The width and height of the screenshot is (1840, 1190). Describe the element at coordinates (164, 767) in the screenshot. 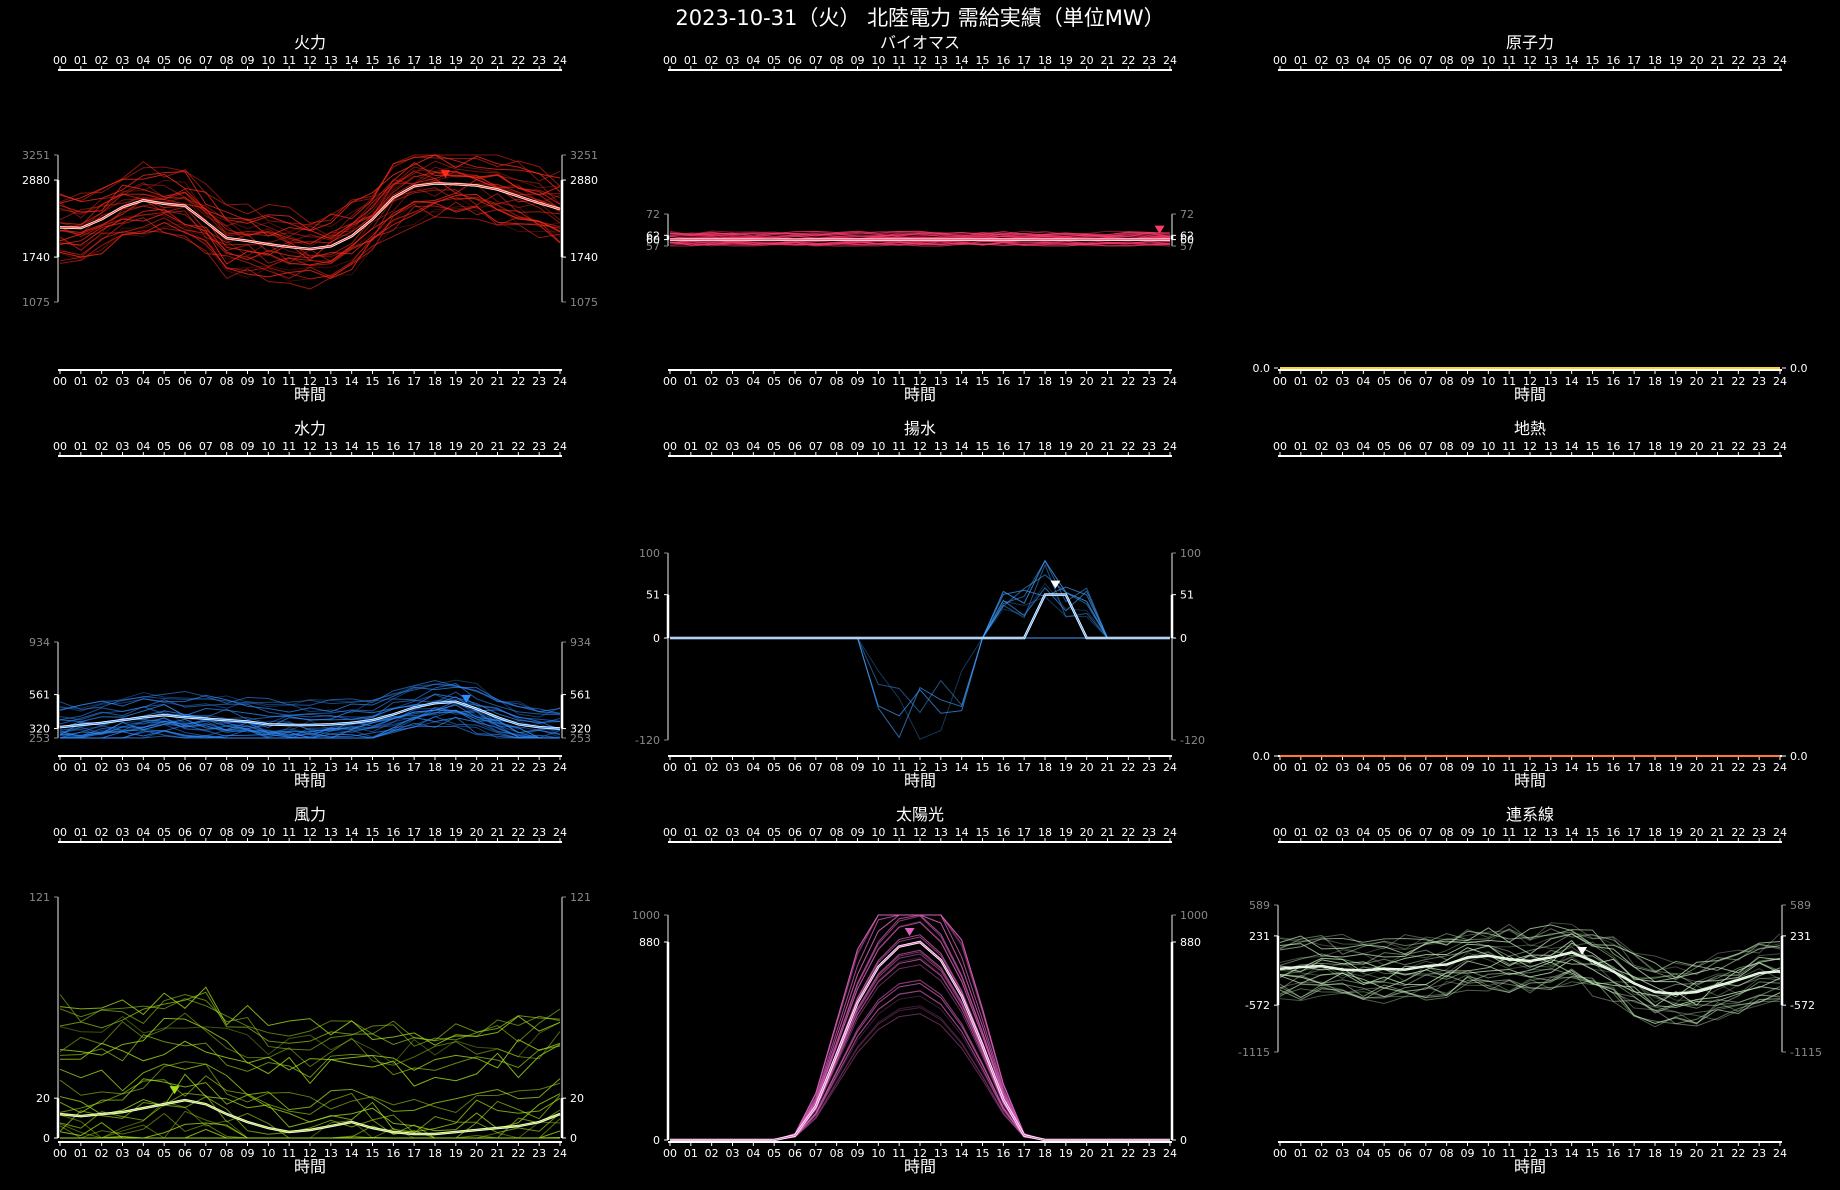

I see `hour-tick-label: 05` at that location.